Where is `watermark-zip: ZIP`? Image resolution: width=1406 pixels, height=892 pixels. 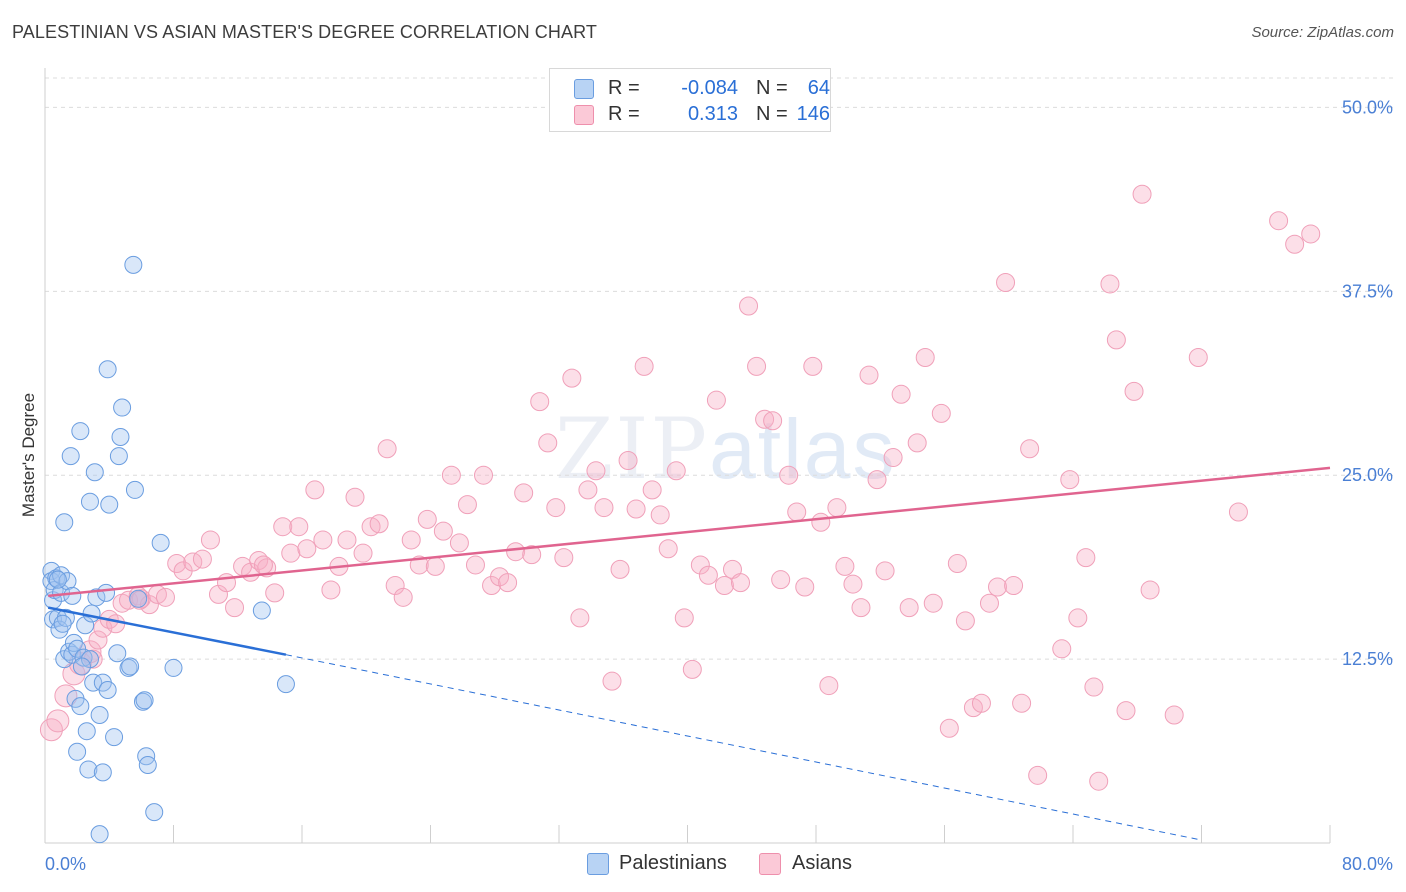 watermark-zip: ZIP is located at coordinates (632, 449).